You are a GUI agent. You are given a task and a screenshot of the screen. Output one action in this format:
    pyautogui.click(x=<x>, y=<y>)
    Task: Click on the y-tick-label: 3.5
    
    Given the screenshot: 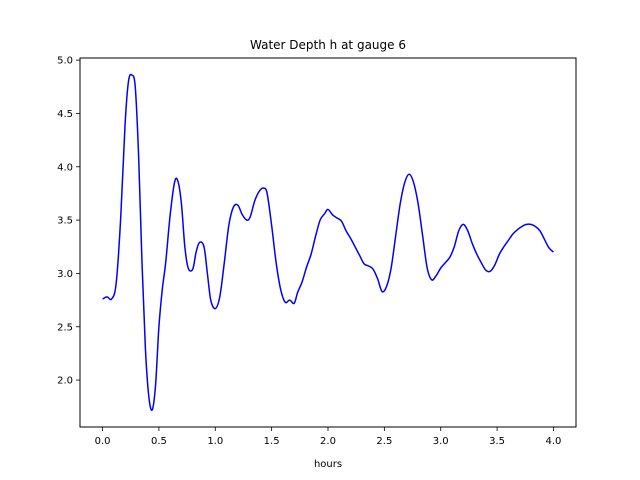 What is the action you would take?
    pyautogui.click(x=65, y=221)
    